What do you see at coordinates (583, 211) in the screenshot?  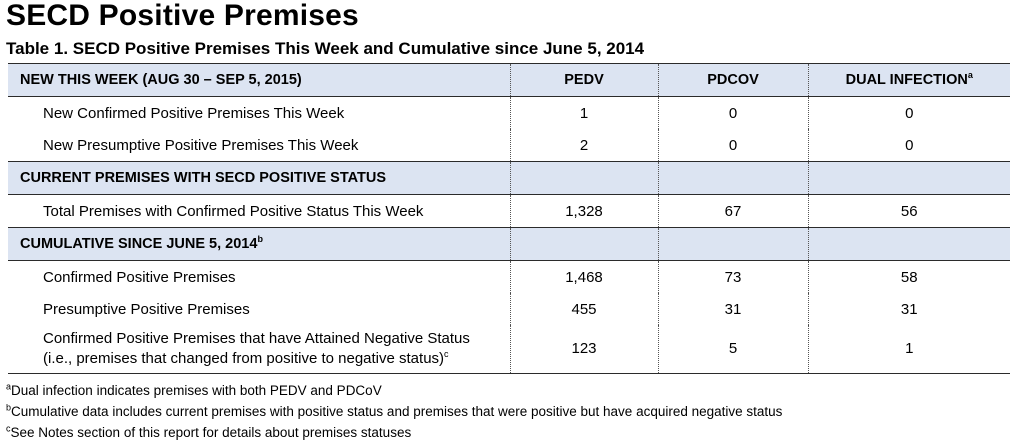 I see `cell-pedv: 1,328` at bounding box center [583, 211].